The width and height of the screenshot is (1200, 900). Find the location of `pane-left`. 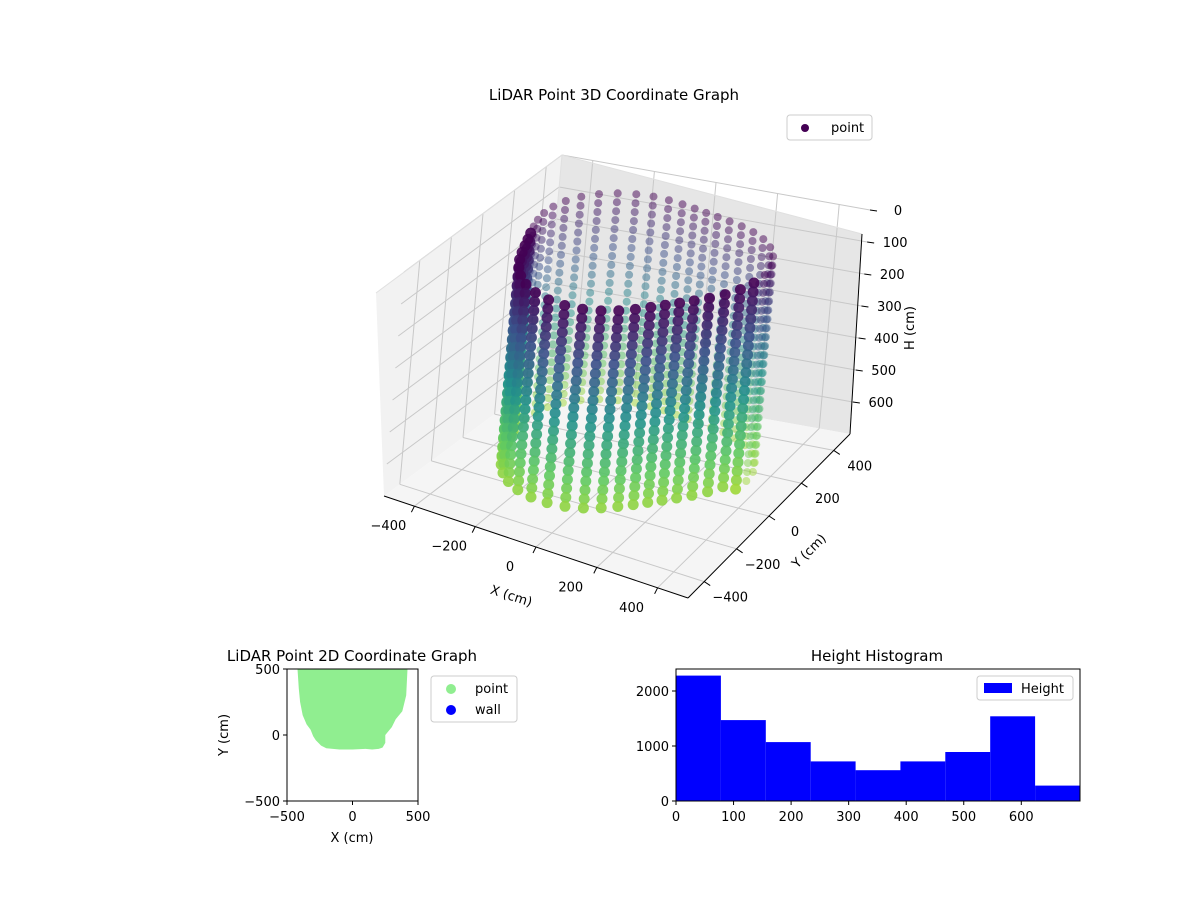

pane-left is located at coordinates (469, 325).